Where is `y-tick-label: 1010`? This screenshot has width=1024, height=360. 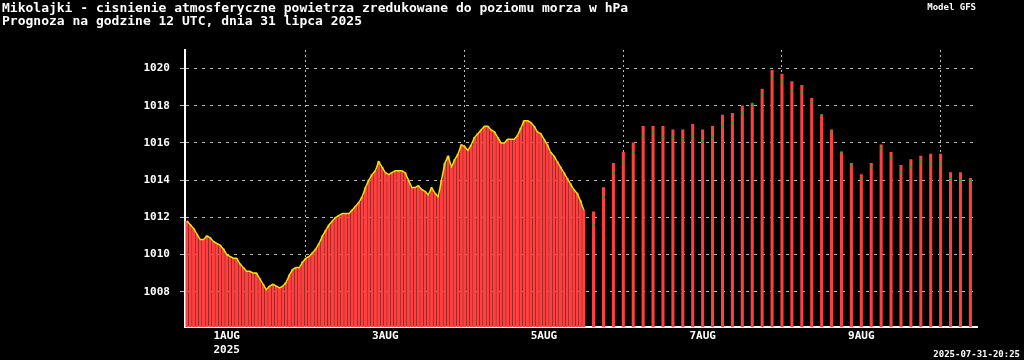
y-tick-label: 1010 is located at coordinates (156, 254).